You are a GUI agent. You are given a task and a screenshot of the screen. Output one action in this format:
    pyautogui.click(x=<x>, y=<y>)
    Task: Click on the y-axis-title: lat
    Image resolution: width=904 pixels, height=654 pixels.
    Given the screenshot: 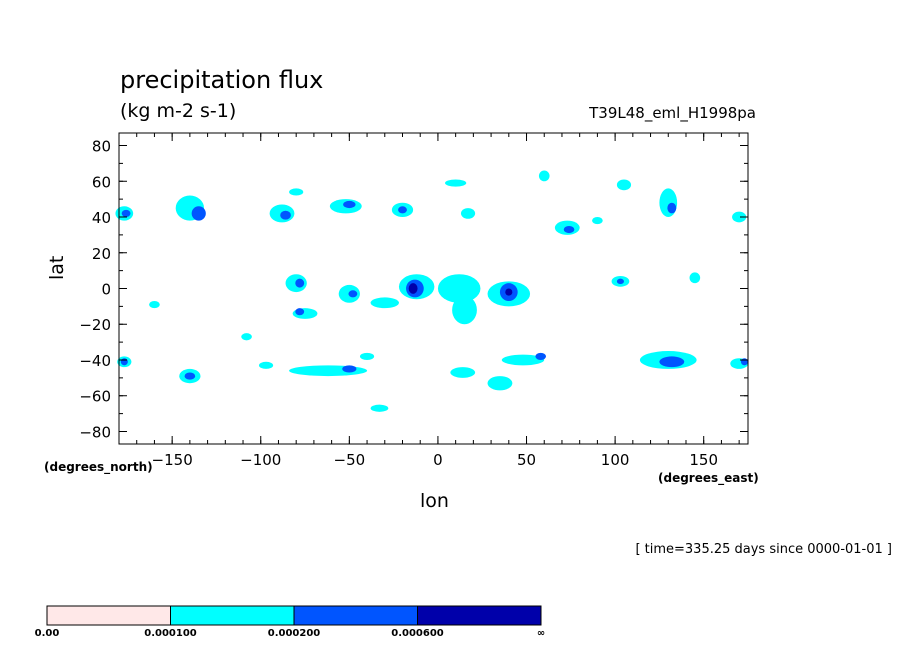 What is the action you would take?
    pyautogui.click(x=57, y=267)
    